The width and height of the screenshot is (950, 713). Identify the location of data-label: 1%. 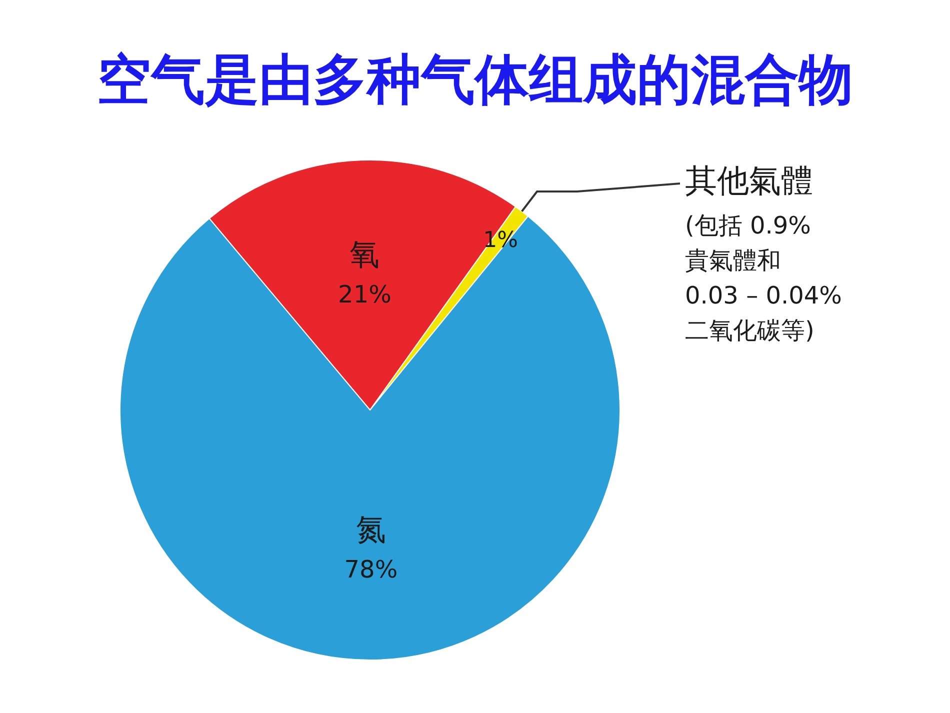
(500, 241).